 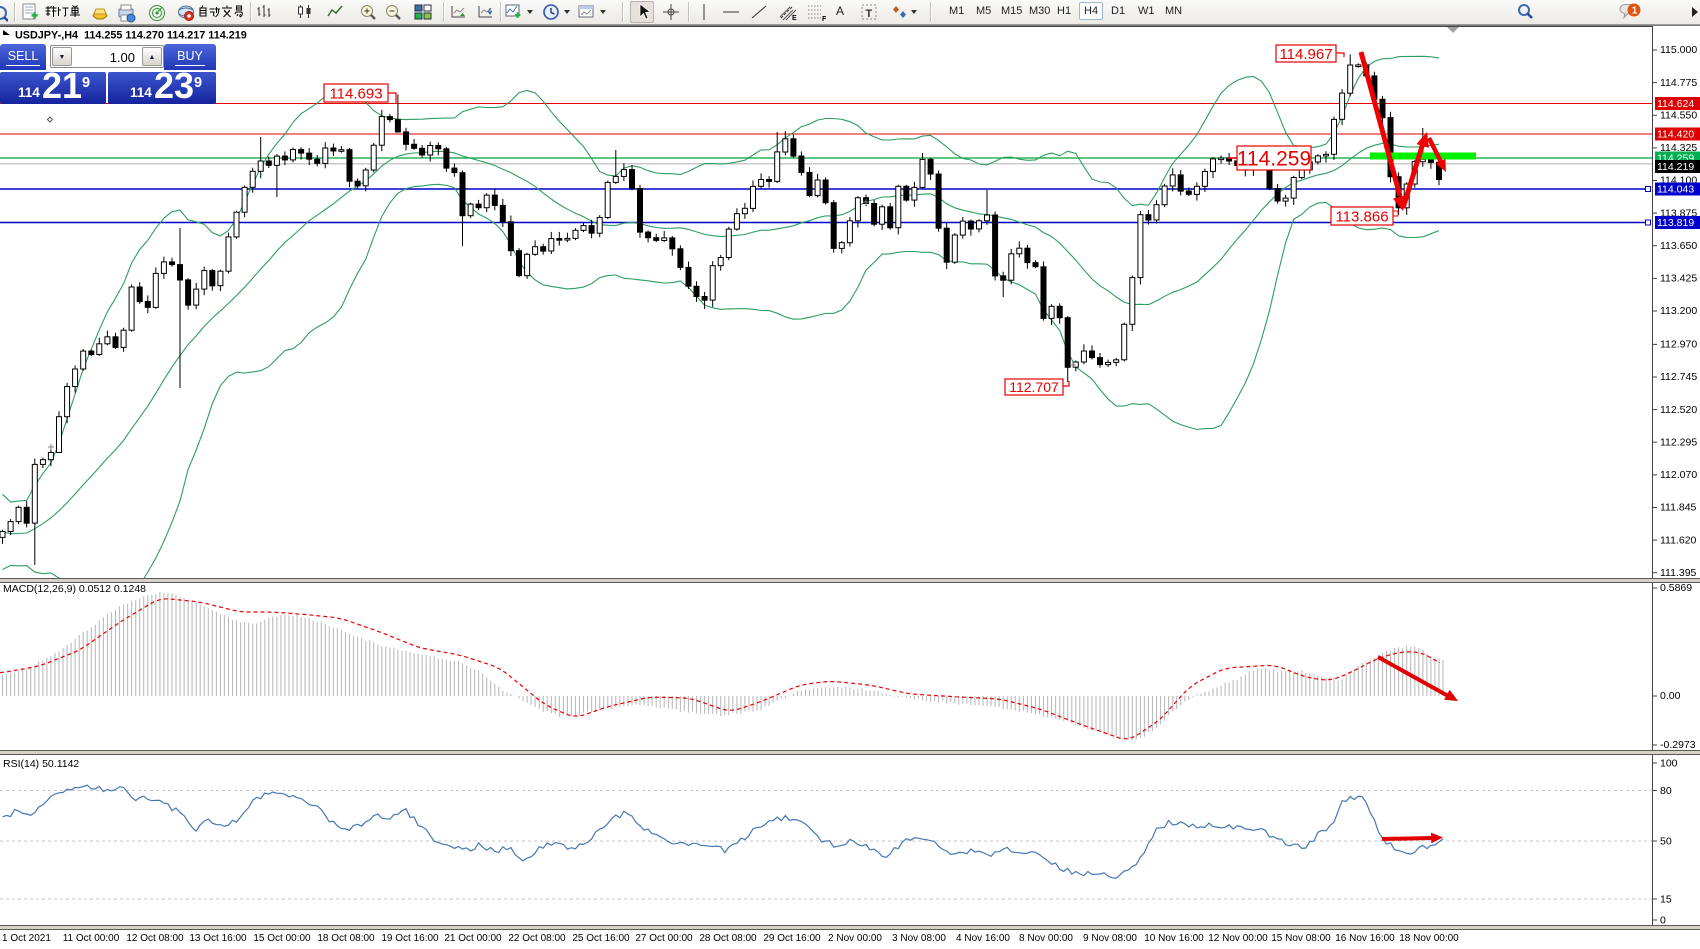 What do you see at coordinates (1678, 83) in the screenshot?
I see `svg-text: 114.775` at bounding box center [1678, 83].